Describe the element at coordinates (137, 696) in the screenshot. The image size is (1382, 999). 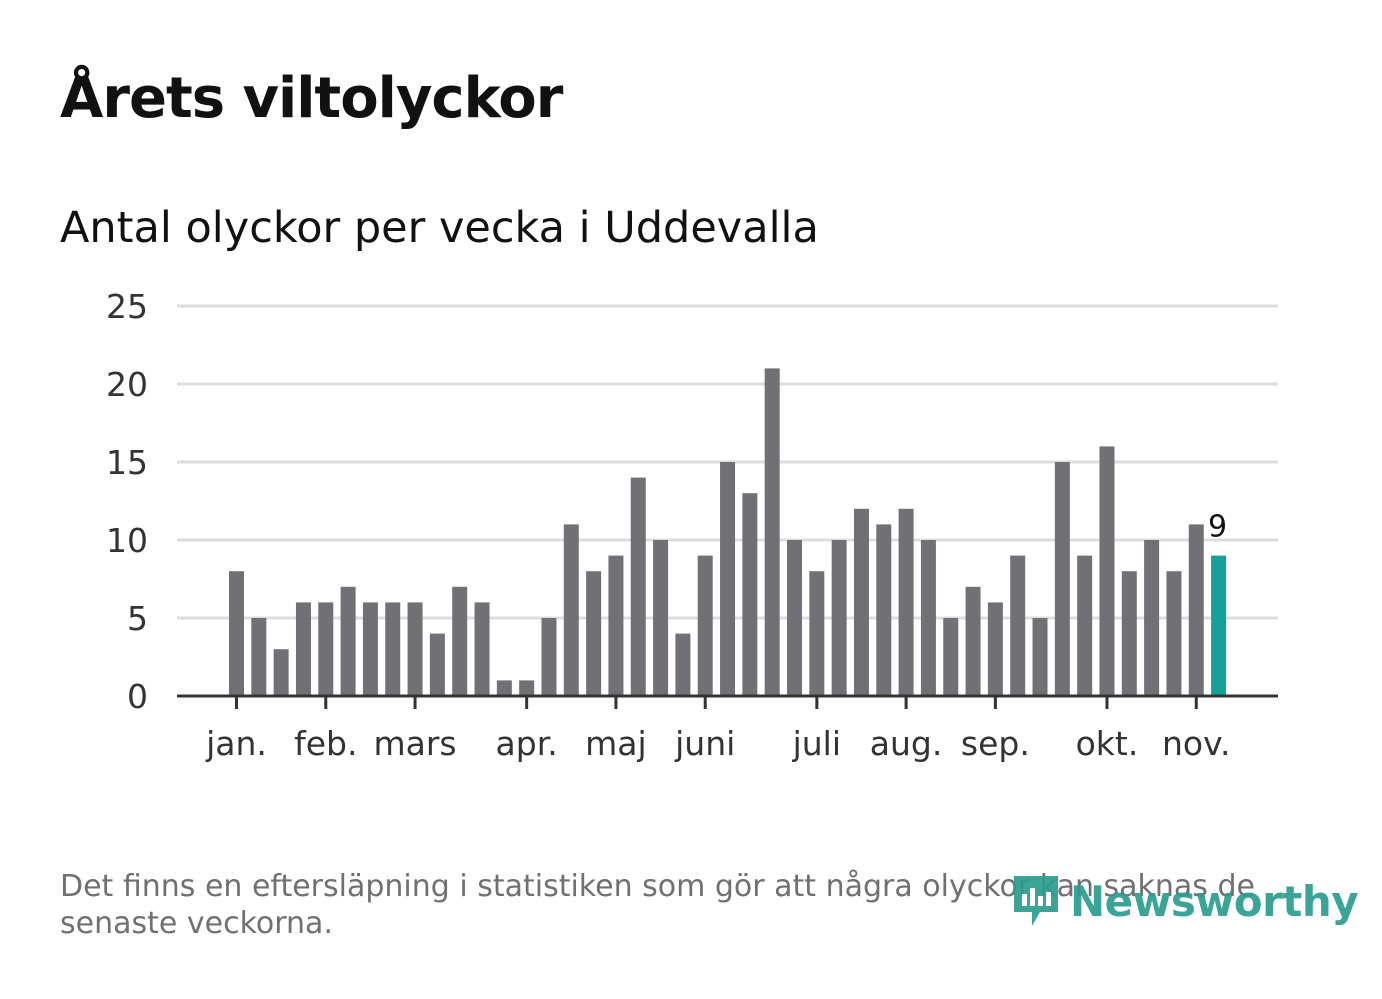
I see `y-tick-label: 0` at that location.